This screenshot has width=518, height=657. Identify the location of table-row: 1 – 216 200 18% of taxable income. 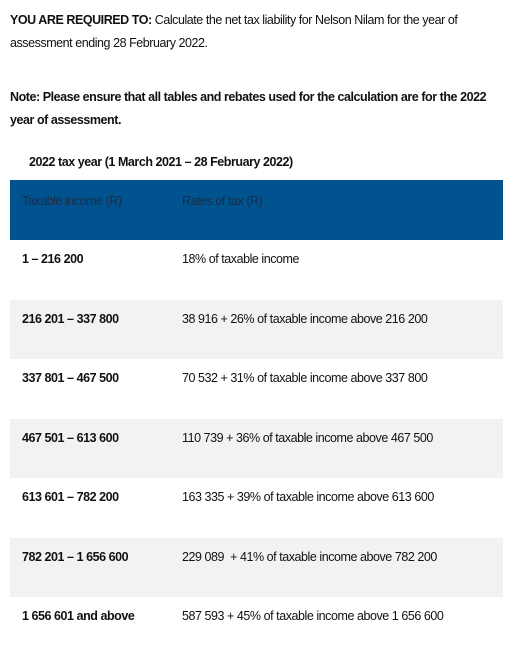
(256, 270).